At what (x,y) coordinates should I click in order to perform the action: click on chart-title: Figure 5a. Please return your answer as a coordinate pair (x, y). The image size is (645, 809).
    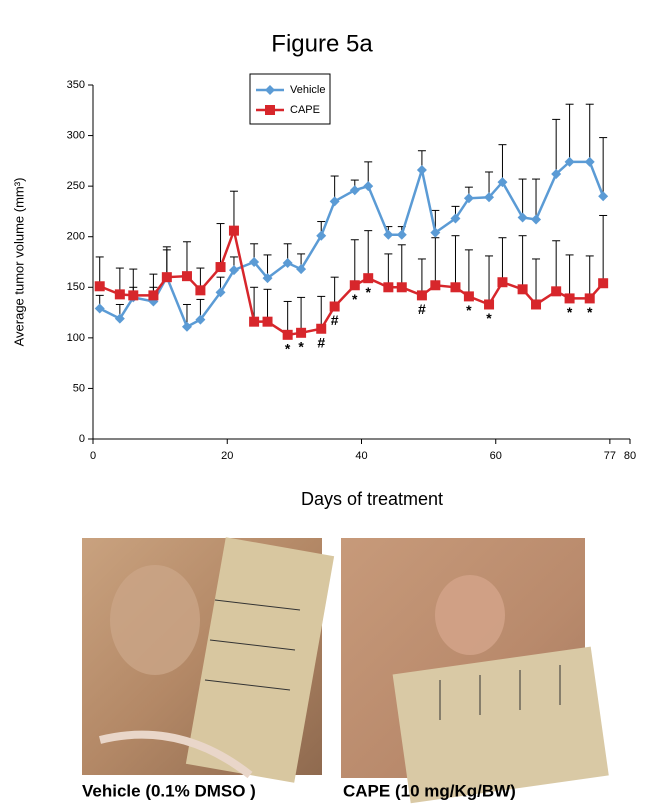
    Looking at the image, I should click on (322, 43).